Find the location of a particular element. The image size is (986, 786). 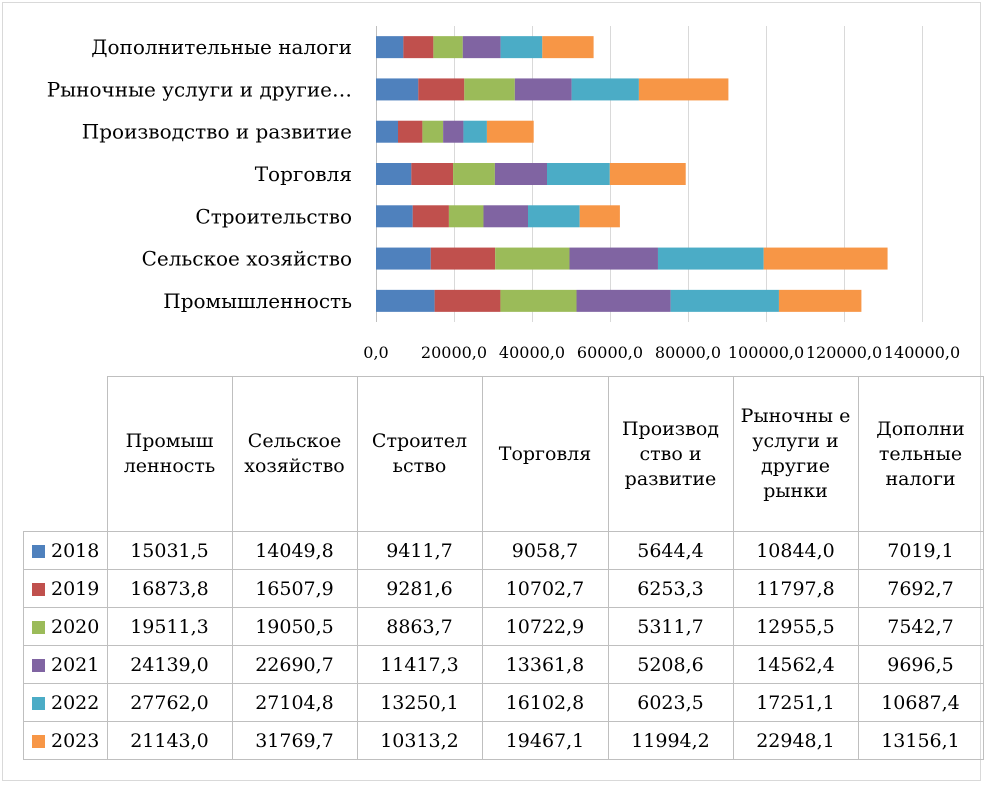

table-cell: 5644,4 is located at coordinates (670, 550).